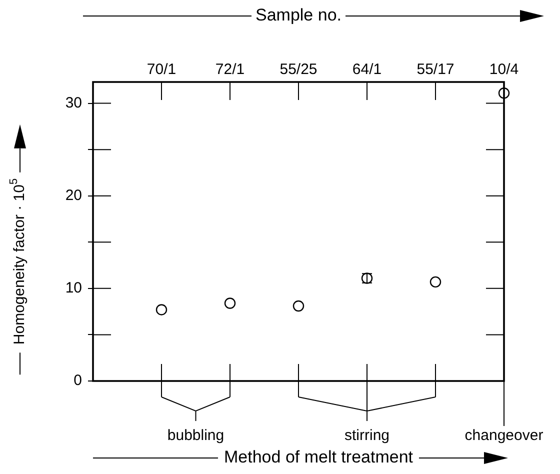 The height and width of the screenshot is (474, 560). What do you see at coordinates (299, 15) in the screenshot?
I see `x2-axis-title: Sample no.` at bounding box center [299, 15].